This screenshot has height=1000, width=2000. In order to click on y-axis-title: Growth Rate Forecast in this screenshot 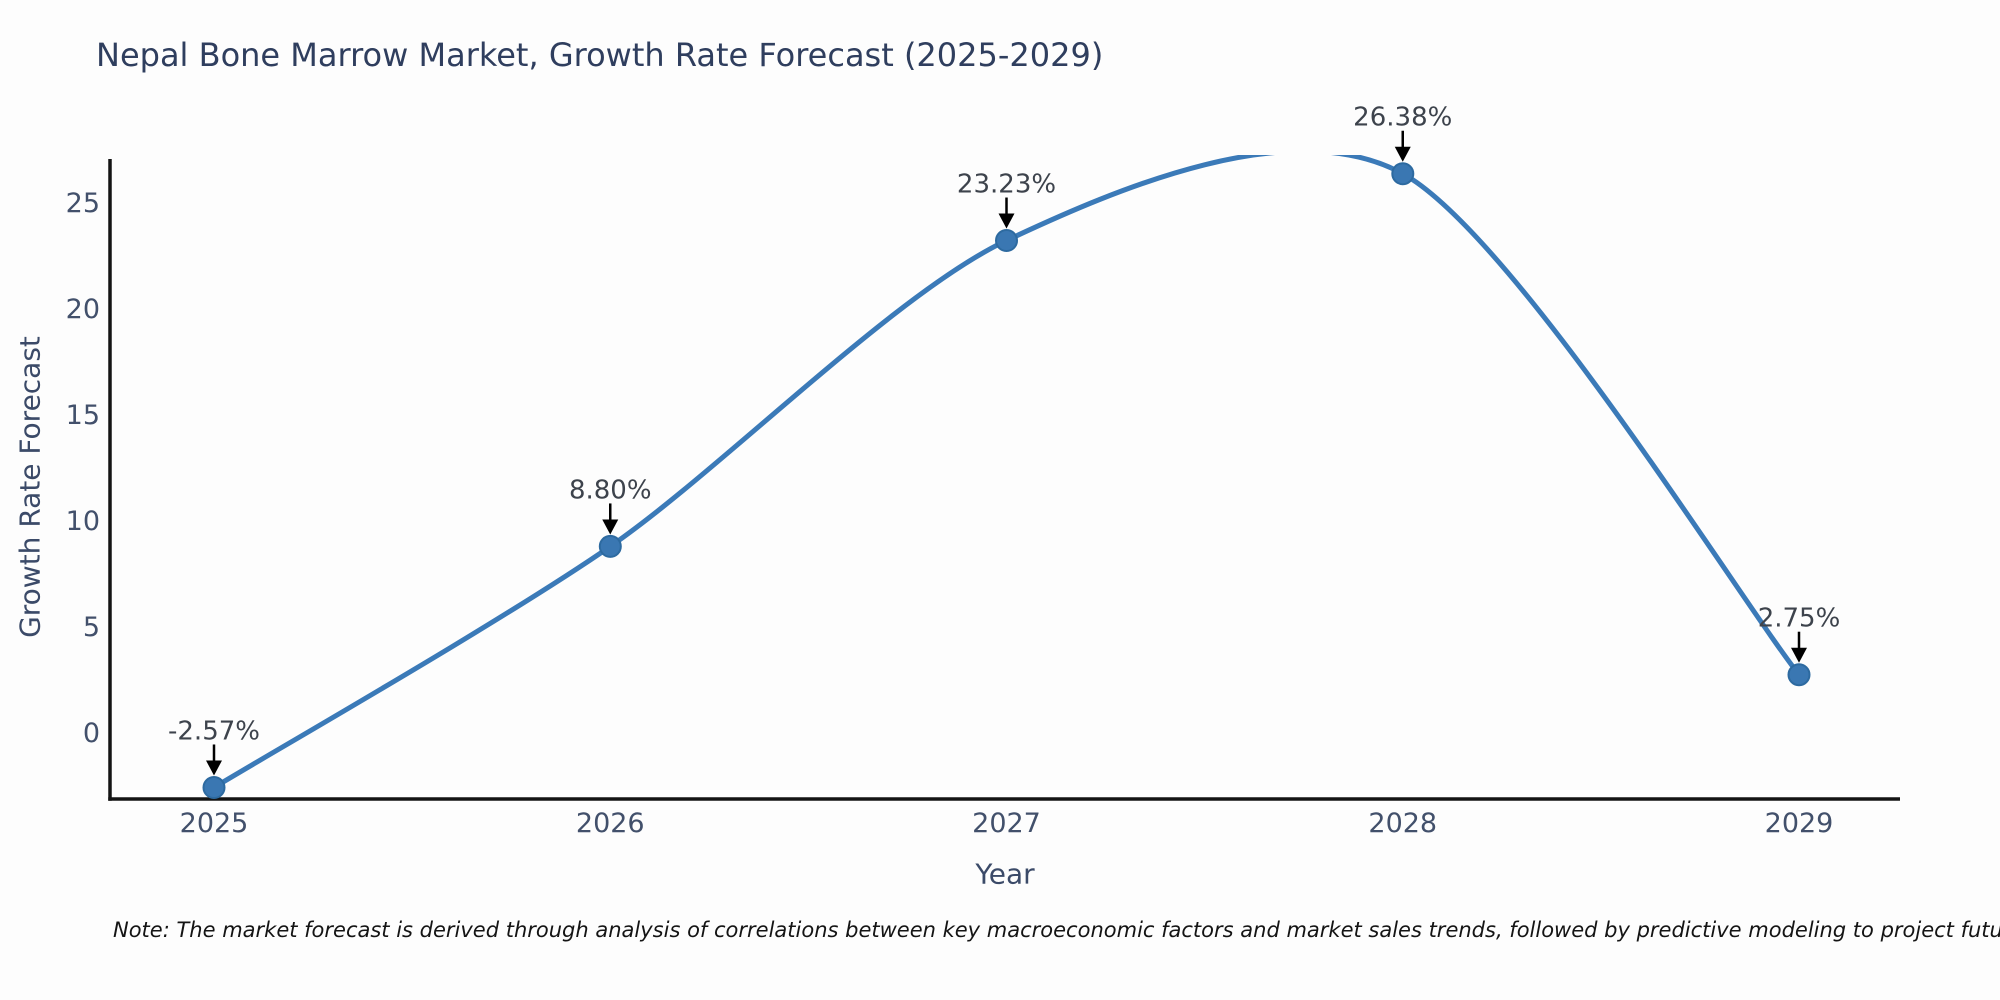, I will do `click(30, 487)`.